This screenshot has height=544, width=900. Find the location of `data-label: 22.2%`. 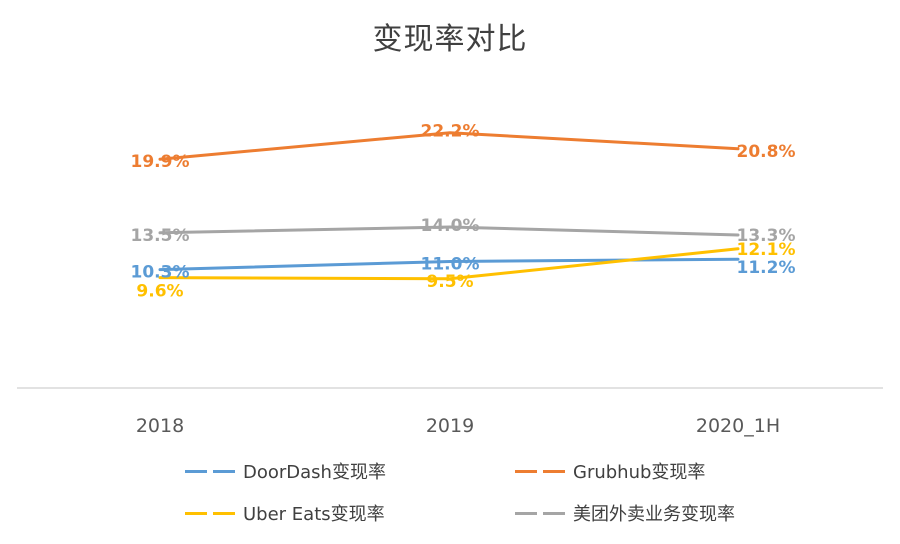

data-label: 22.2% is located at coordinates (450, 132).